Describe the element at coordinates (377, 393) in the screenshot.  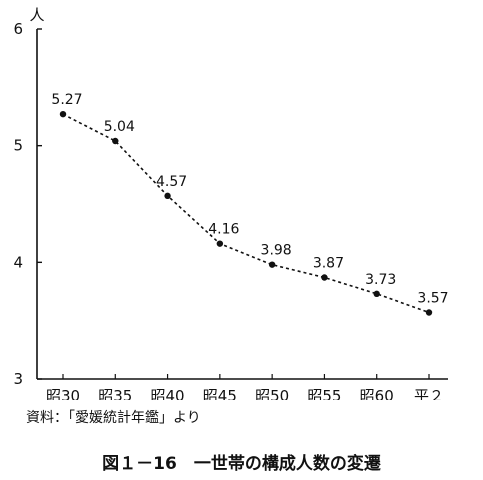
I see `x-tick-label: 昭60` at that location.